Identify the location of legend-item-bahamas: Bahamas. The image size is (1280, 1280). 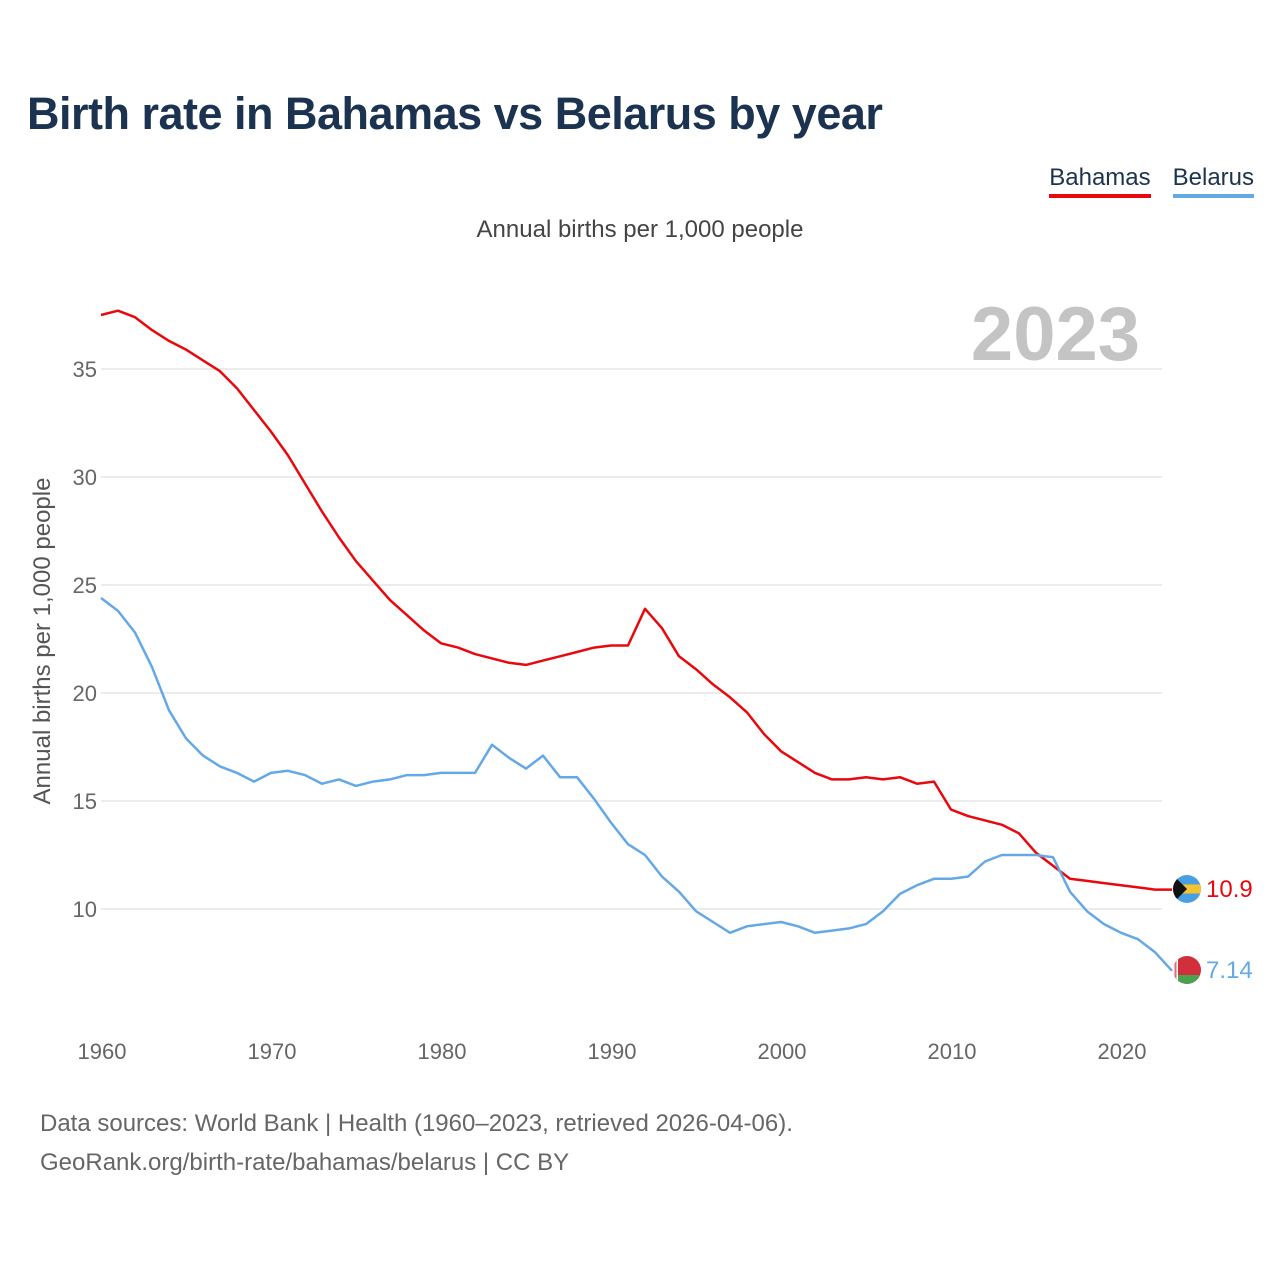
(1100, 181).